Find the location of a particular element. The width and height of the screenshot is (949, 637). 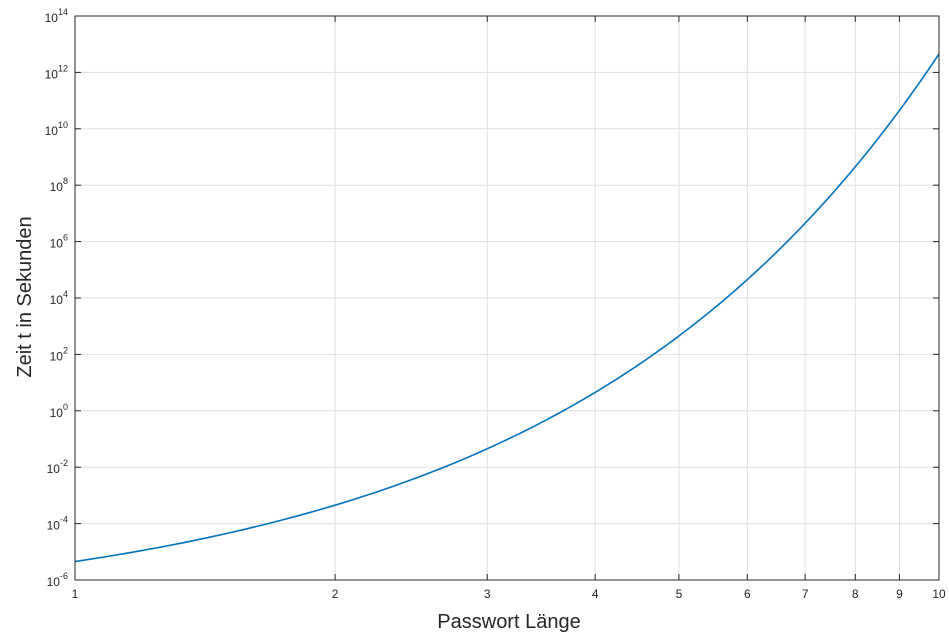

y-tick-exponent: 0 is located at coordinates (65, 407).